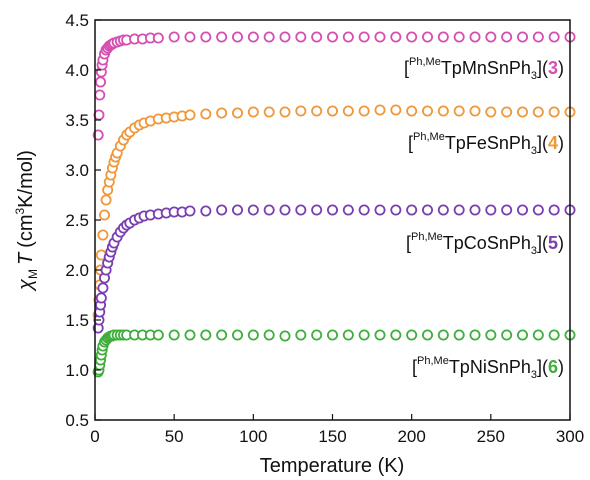 The image size is (590, 480). I want to click on label-num: 6, so click(553, 367).